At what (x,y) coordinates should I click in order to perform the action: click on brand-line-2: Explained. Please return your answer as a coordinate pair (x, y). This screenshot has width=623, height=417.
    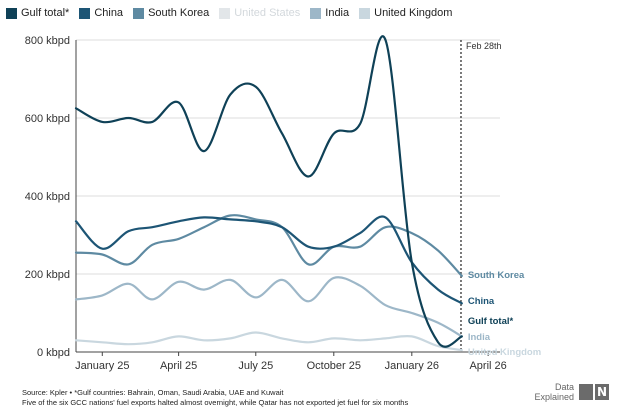
    Looking at the image, I should click on (554, 397).